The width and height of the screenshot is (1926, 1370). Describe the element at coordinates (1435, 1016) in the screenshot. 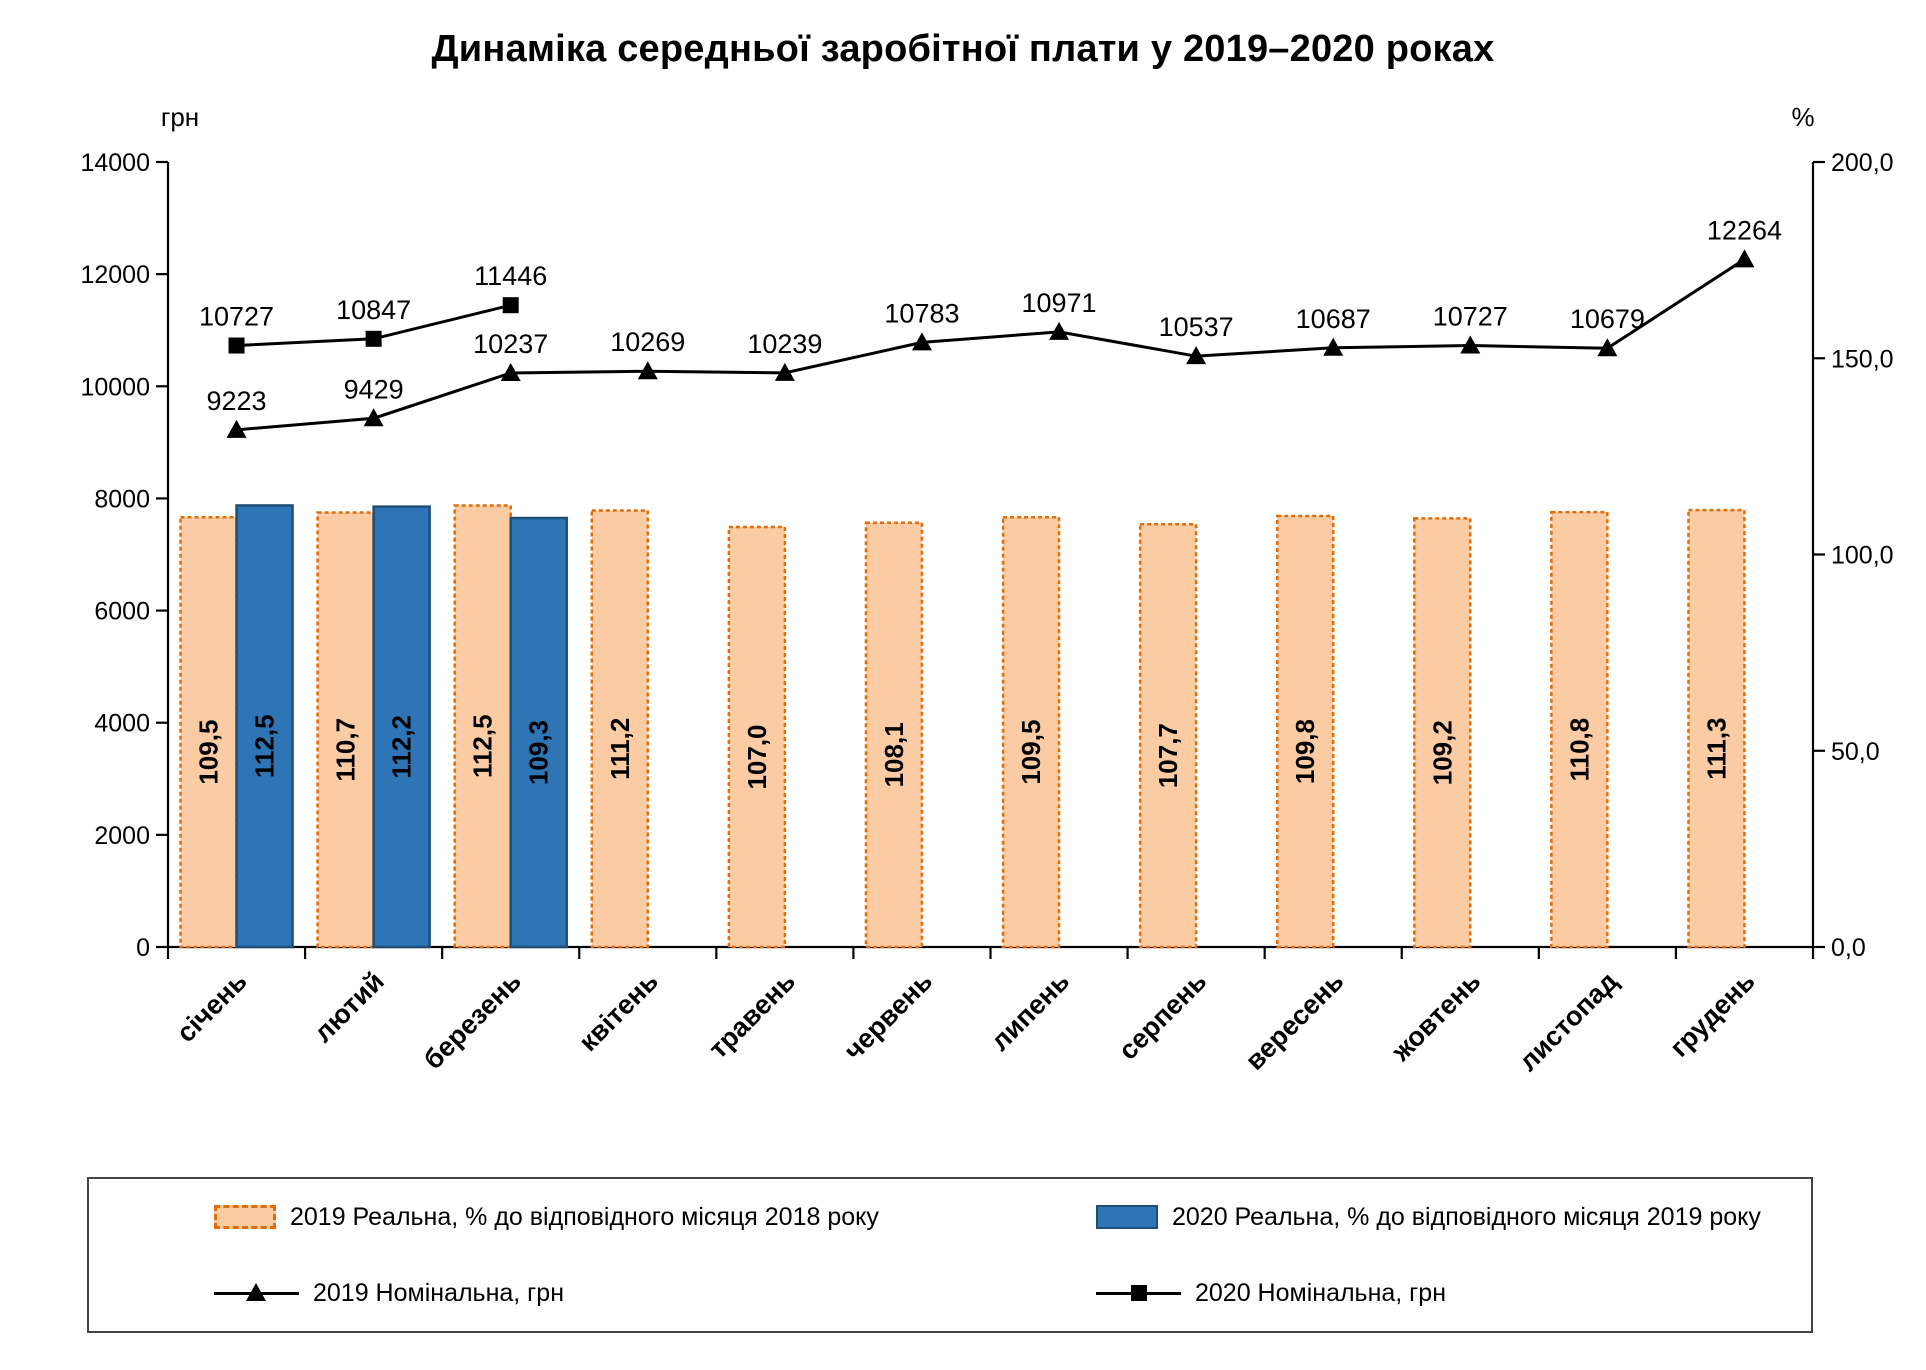

I see `category-label: жовтень` at that location.